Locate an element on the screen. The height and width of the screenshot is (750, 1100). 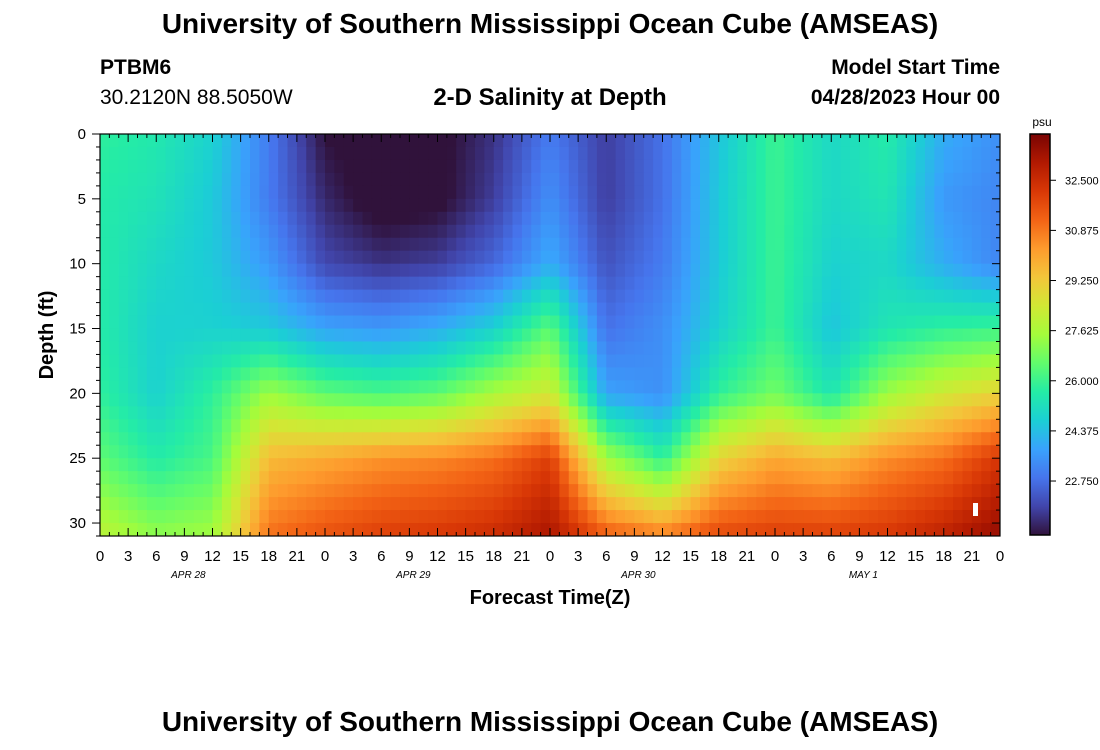
colorbar-tick-label: 24.375 is located at coordinates (1082, 432).